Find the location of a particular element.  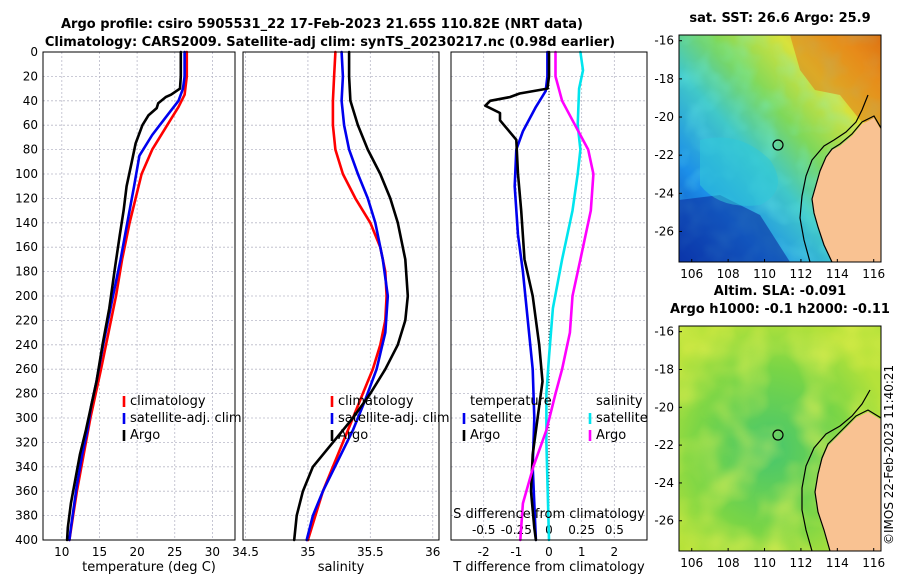

depth-tick-label: 240 is located at coordinates (26, 345).